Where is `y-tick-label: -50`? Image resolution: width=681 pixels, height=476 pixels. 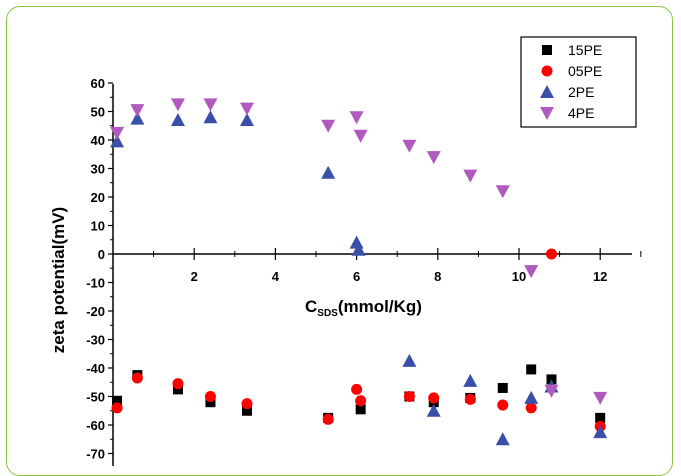 y-tick-label: -50 is located at coordinates (95, 397).